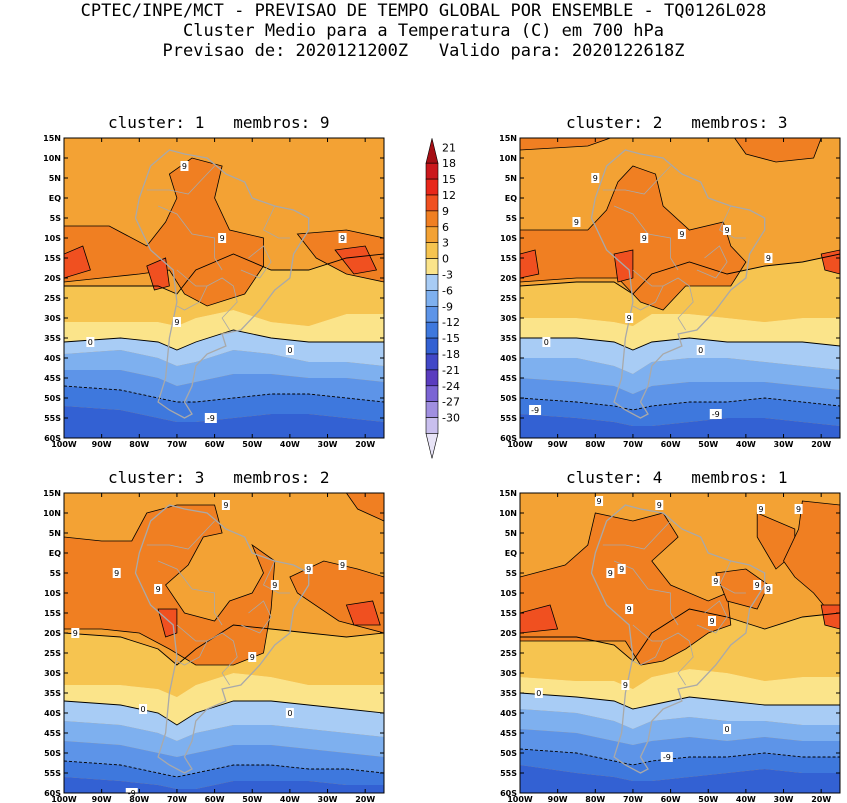 The height and width of the screenshot is (803, 847). Describe the element at coordinates (55, 178) in the screenshot. I see `lat-tick-label: 5N` at that location.